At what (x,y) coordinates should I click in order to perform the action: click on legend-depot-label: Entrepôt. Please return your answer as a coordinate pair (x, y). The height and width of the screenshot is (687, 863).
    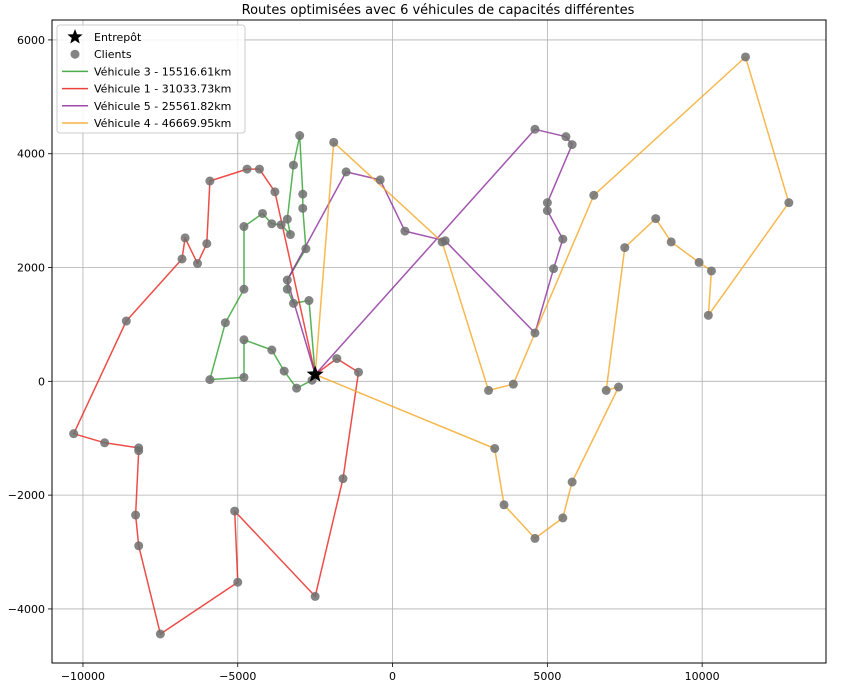
    Looking at the image, I should click on (118, 37).